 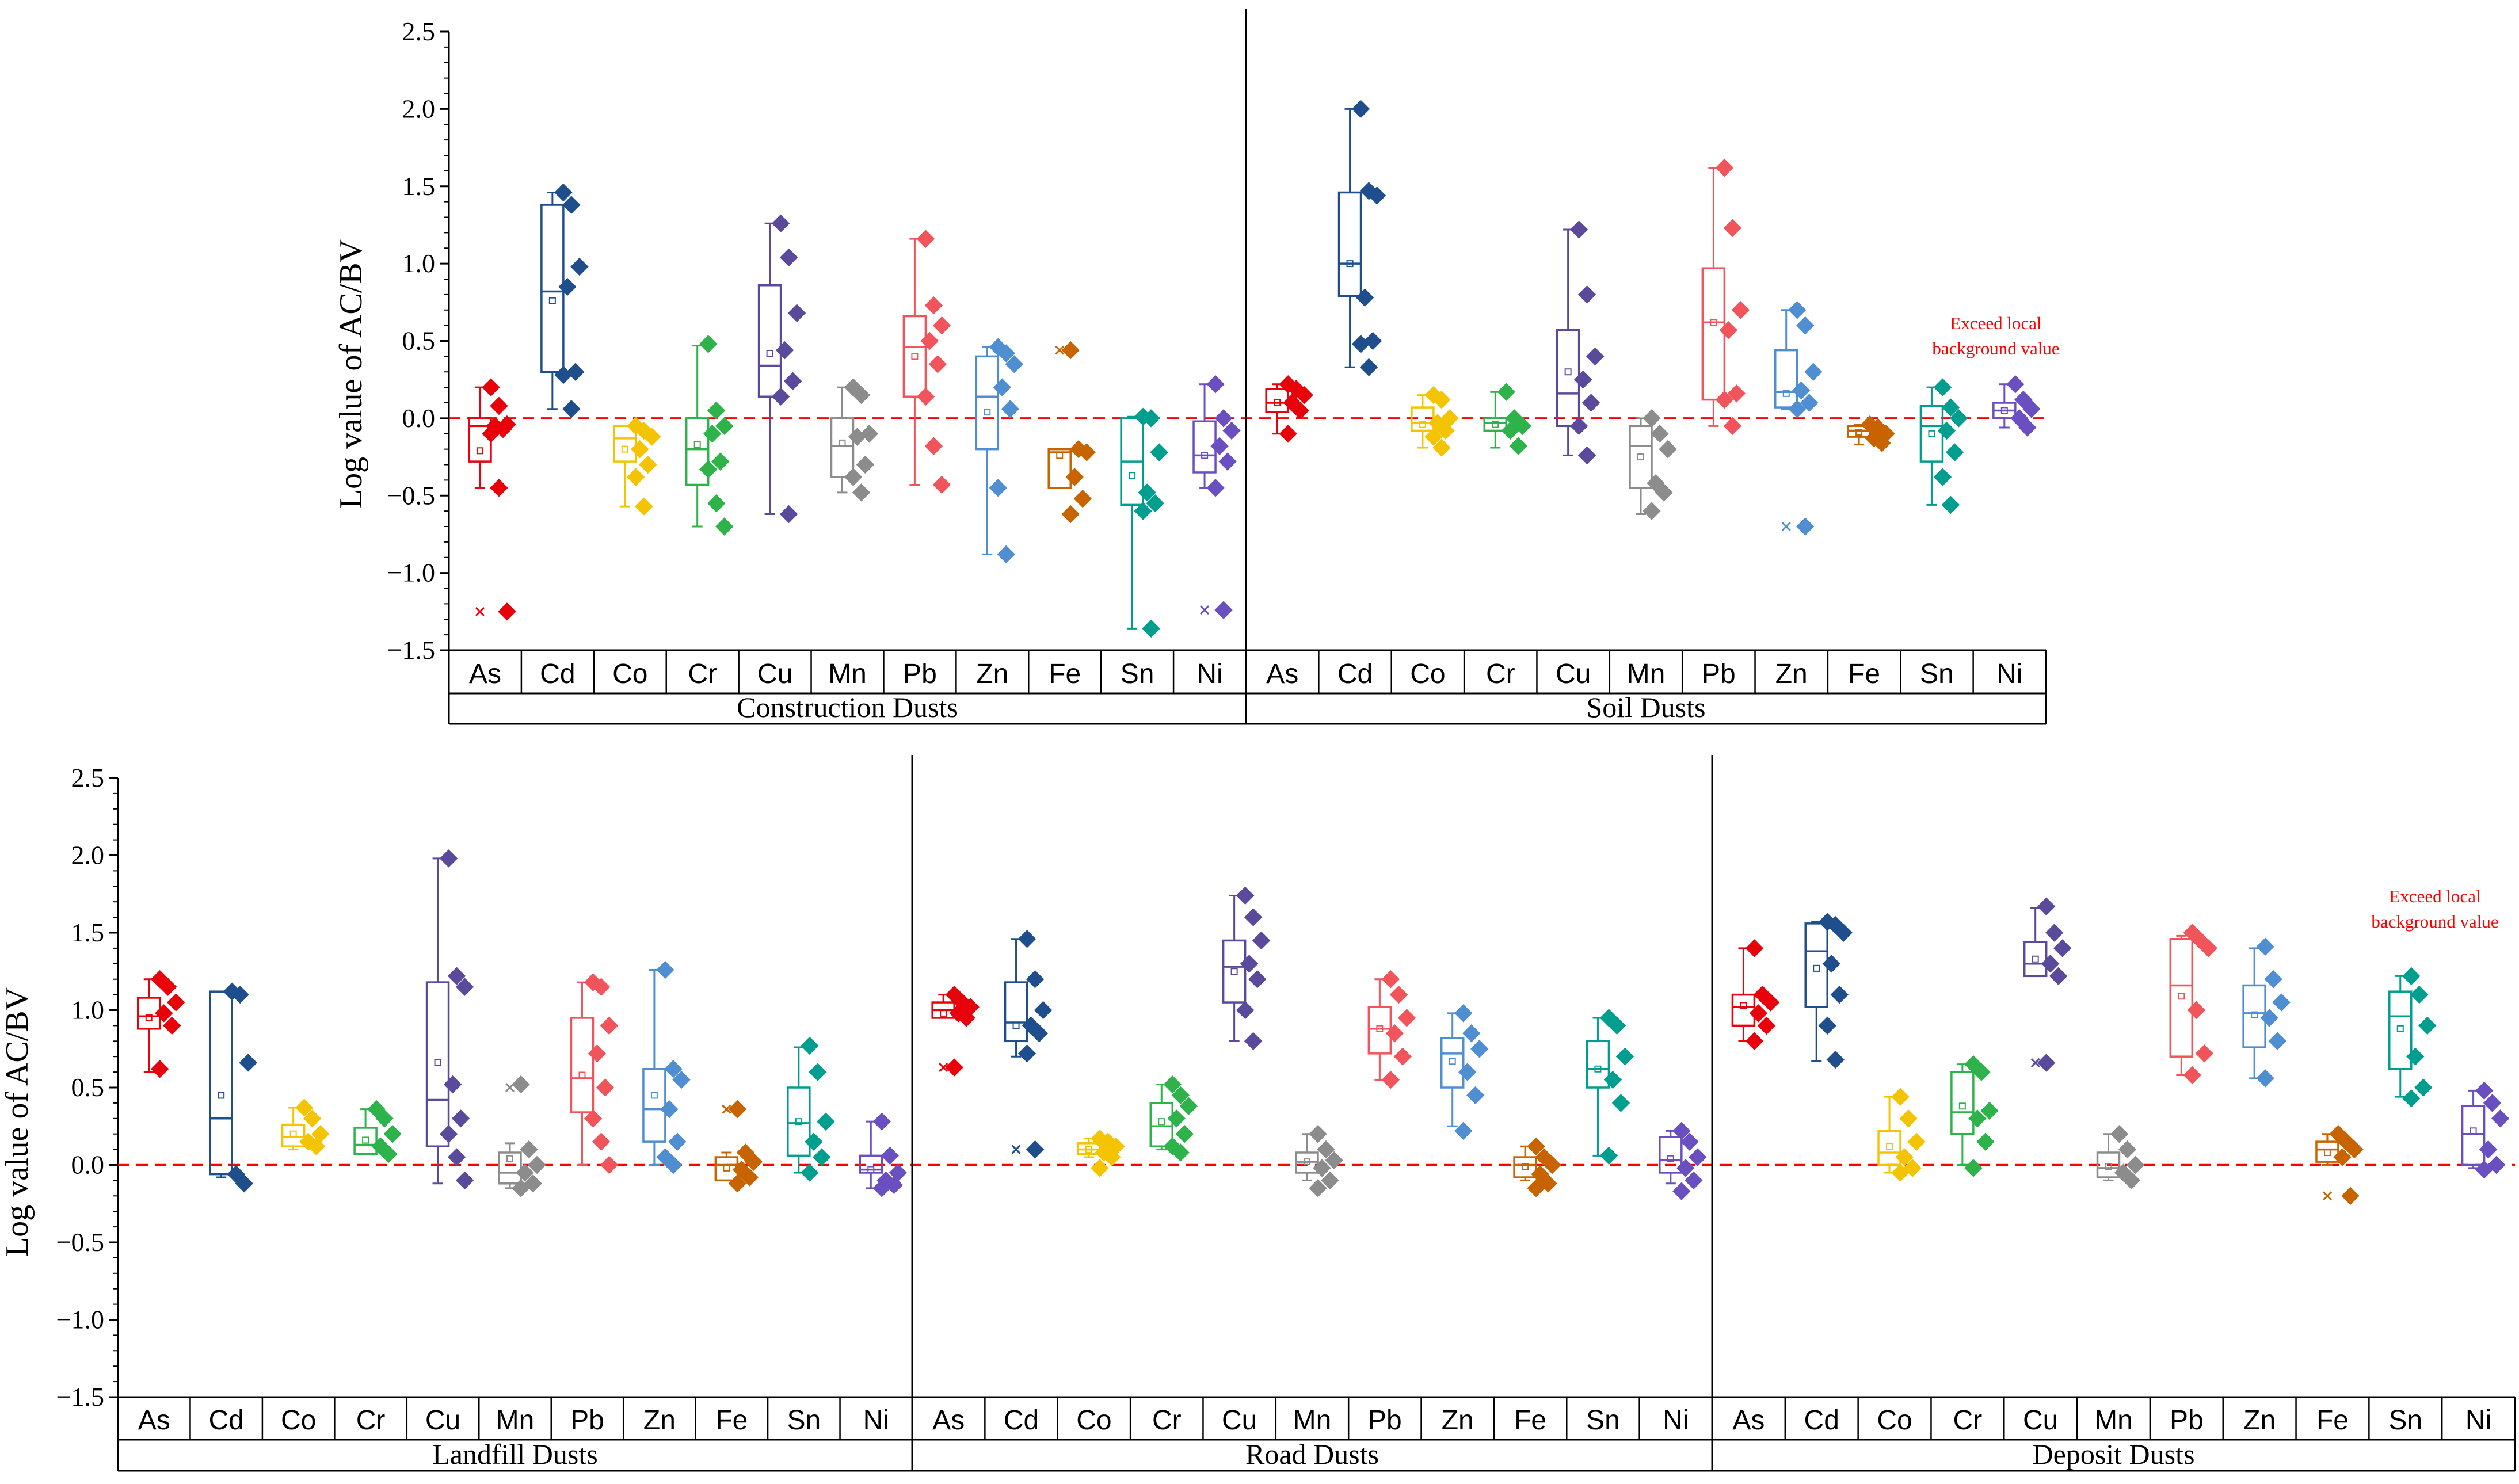 I want to click on category-label: As, so click(x=1748, y=1420).